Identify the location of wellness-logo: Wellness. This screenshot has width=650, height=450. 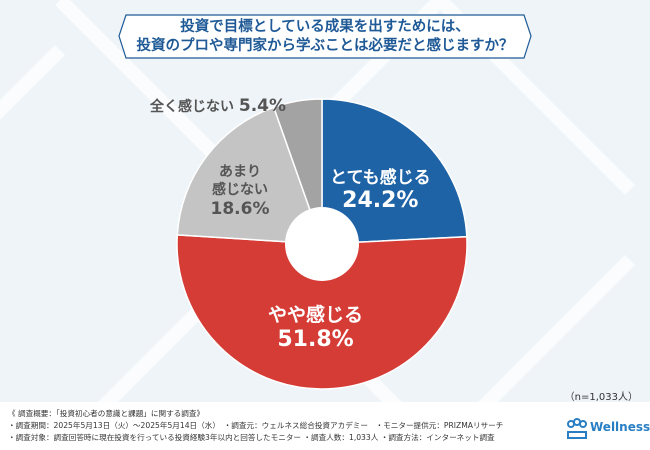
(608, 428).